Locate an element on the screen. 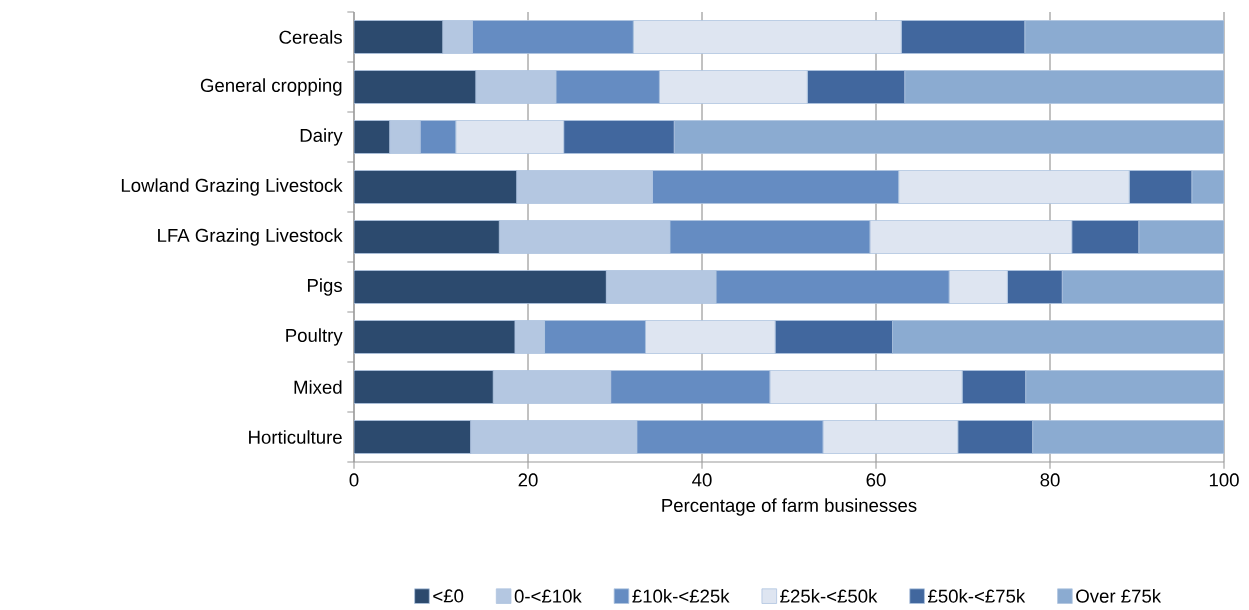 The height and width of the screenshot is (610, 1249). legend-label: £10k-<£25k is located at coordinates (681, 596).